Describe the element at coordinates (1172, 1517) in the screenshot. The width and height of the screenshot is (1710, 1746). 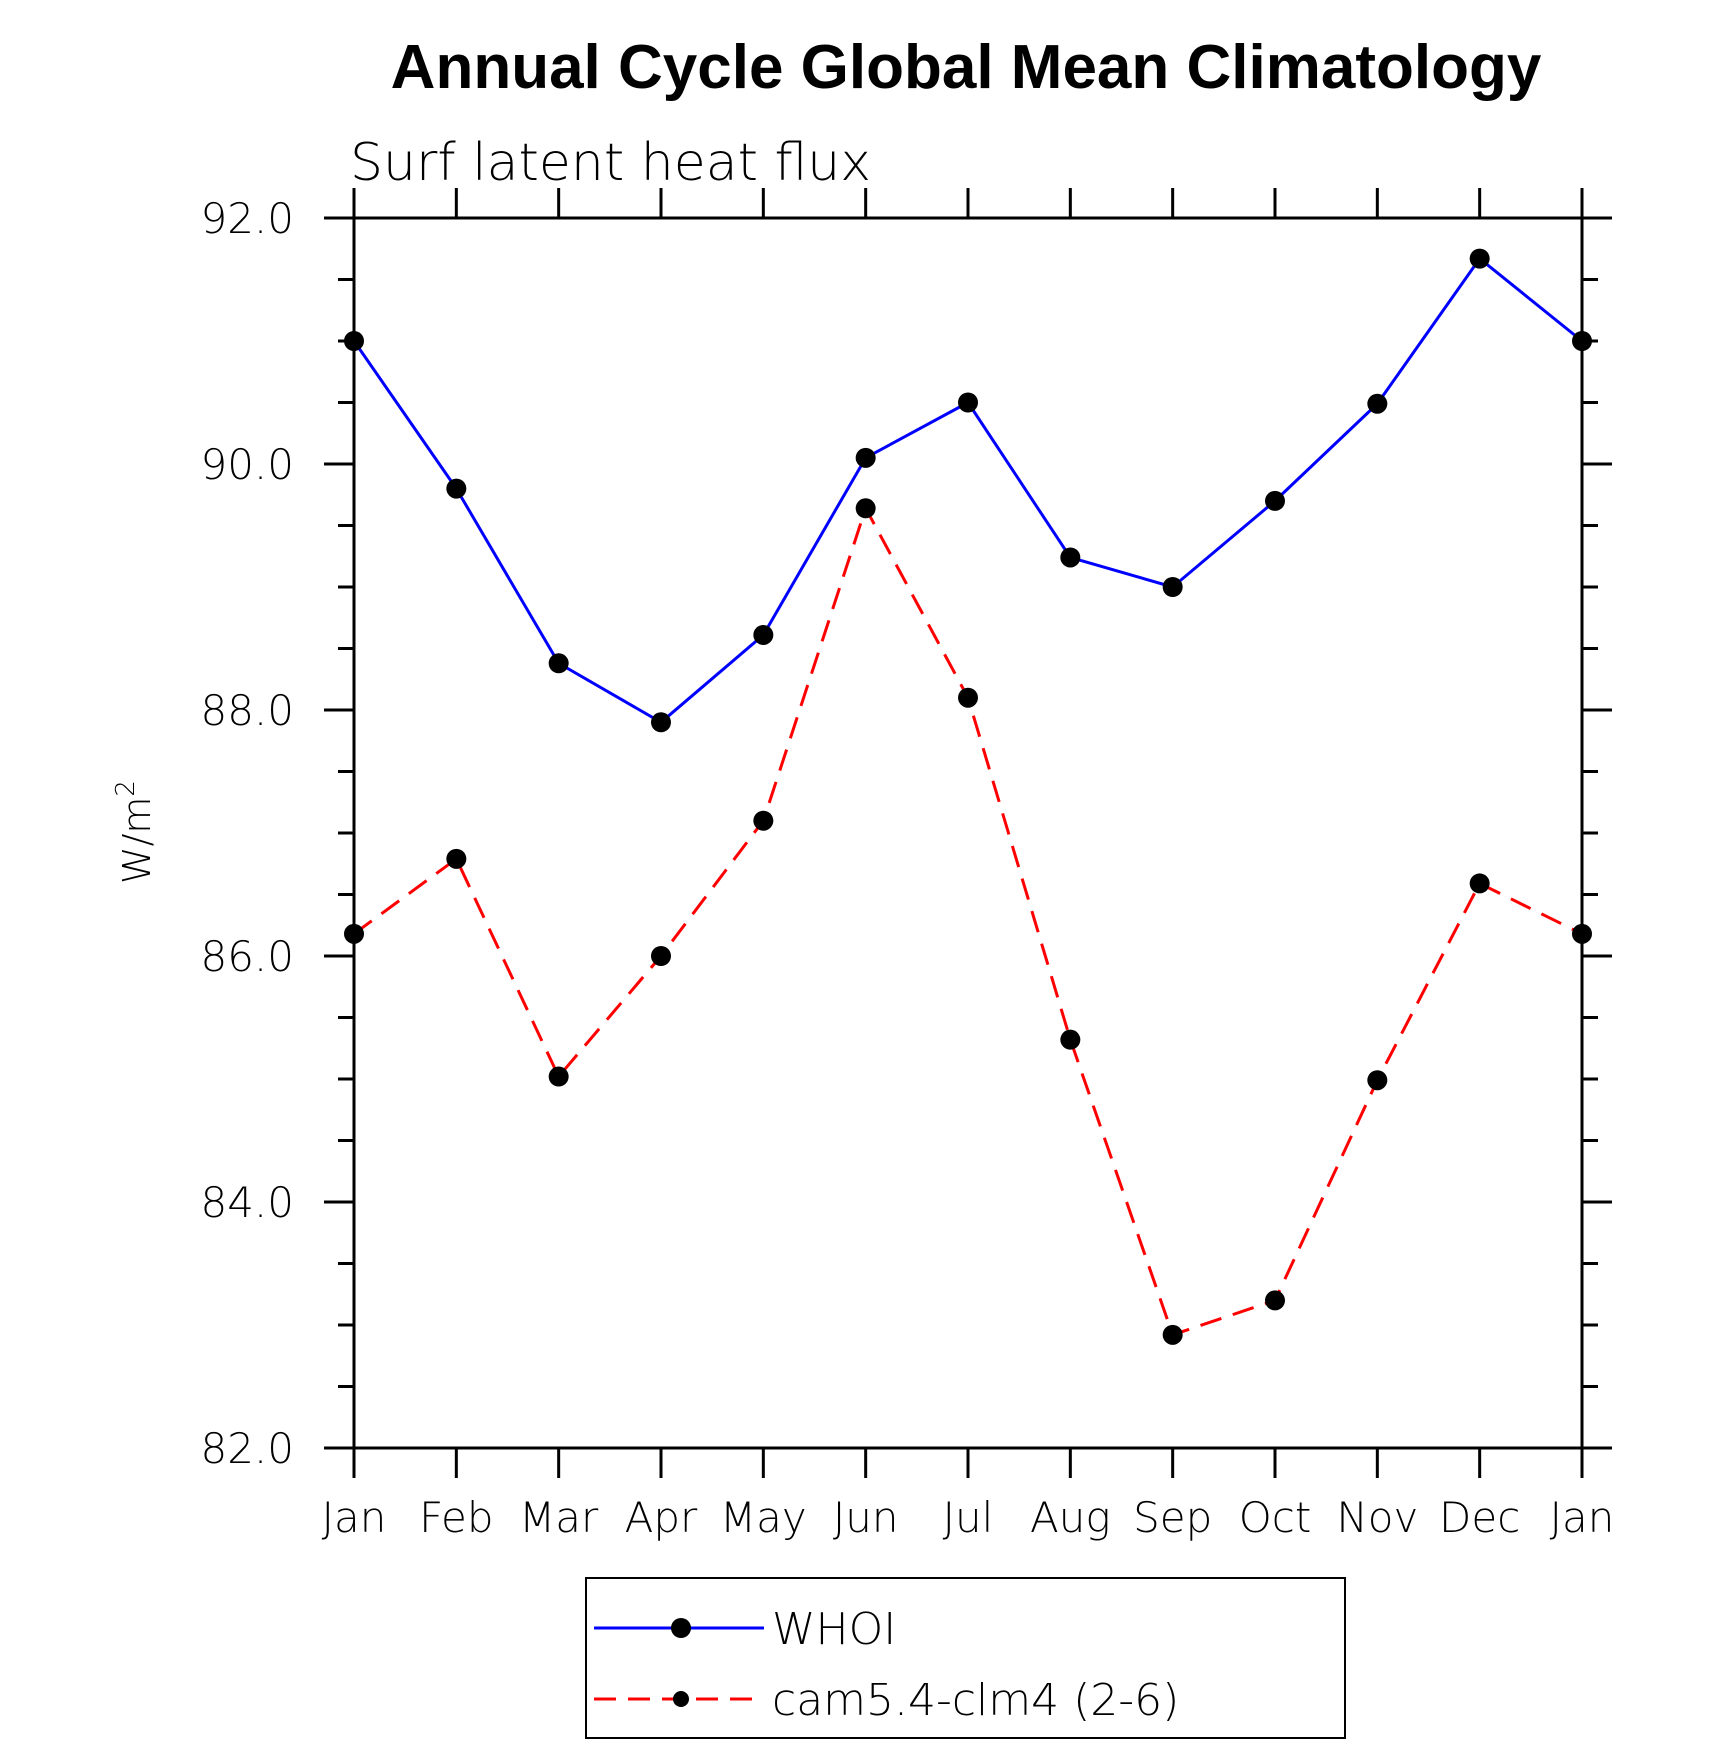
I see `x-tick-label: Sep` at that location.